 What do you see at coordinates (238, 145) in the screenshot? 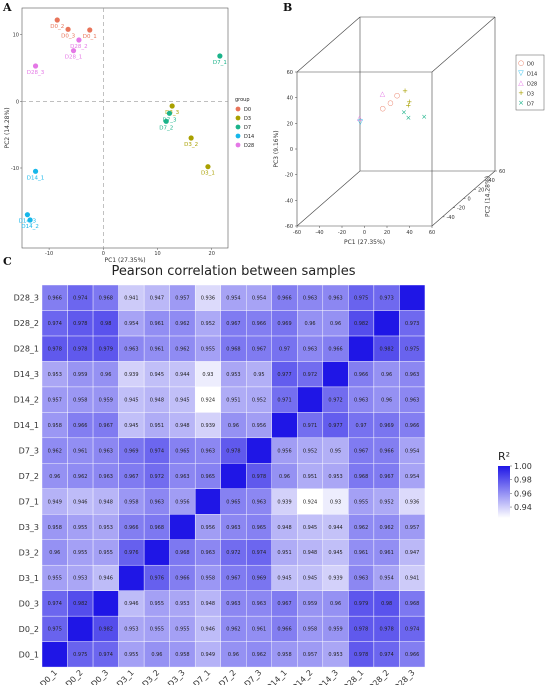
I see `legend-swatch` at bounding box center [238, 145].